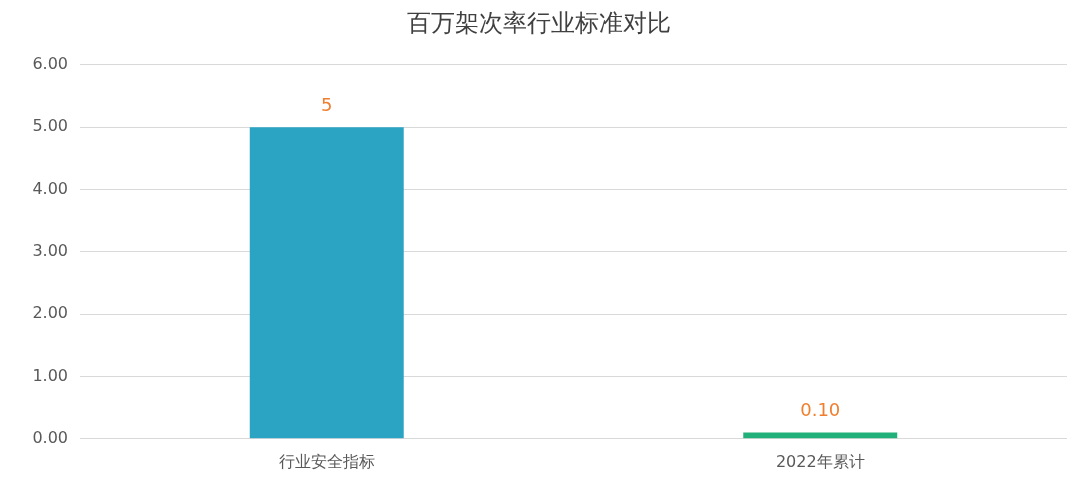  I want to click on y-tick-label: 4.00, so click(50, 188).